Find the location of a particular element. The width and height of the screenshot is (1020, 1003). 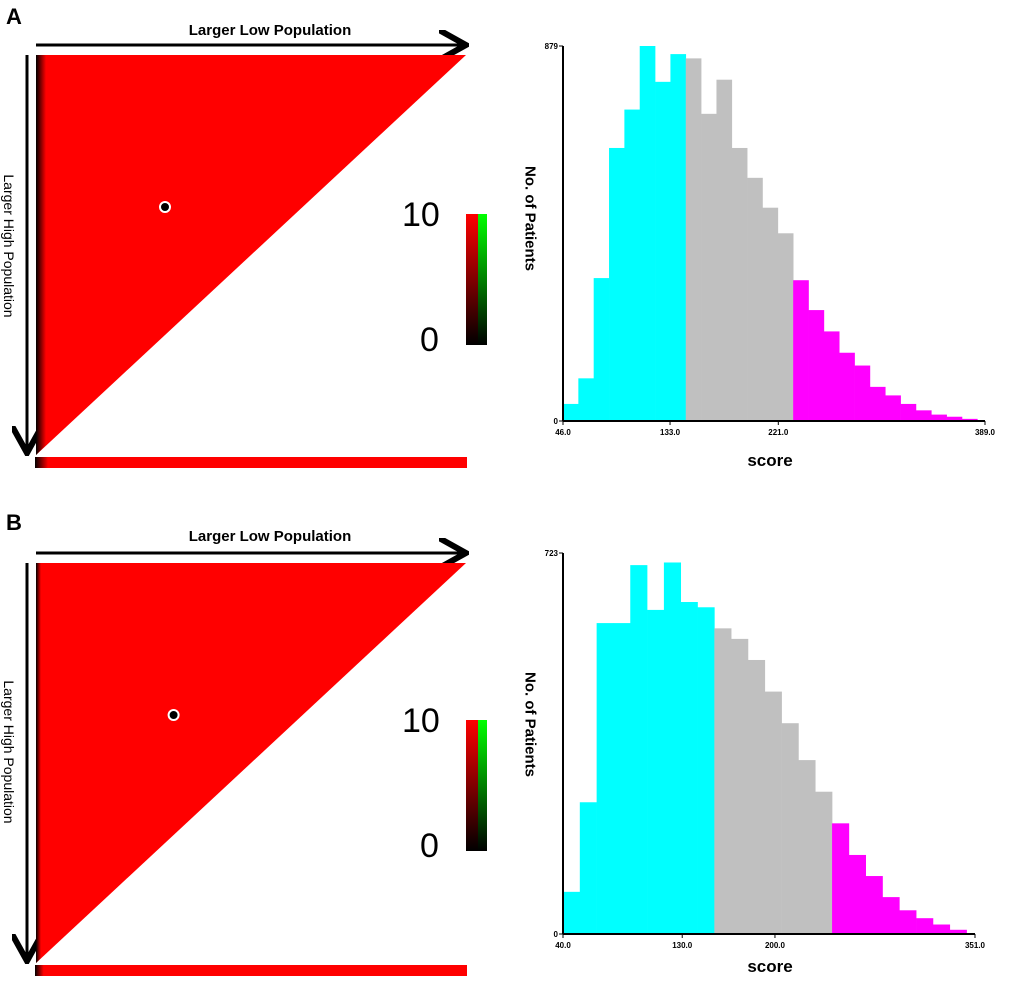

panel-letter: A is located at coordinates (14, 16).